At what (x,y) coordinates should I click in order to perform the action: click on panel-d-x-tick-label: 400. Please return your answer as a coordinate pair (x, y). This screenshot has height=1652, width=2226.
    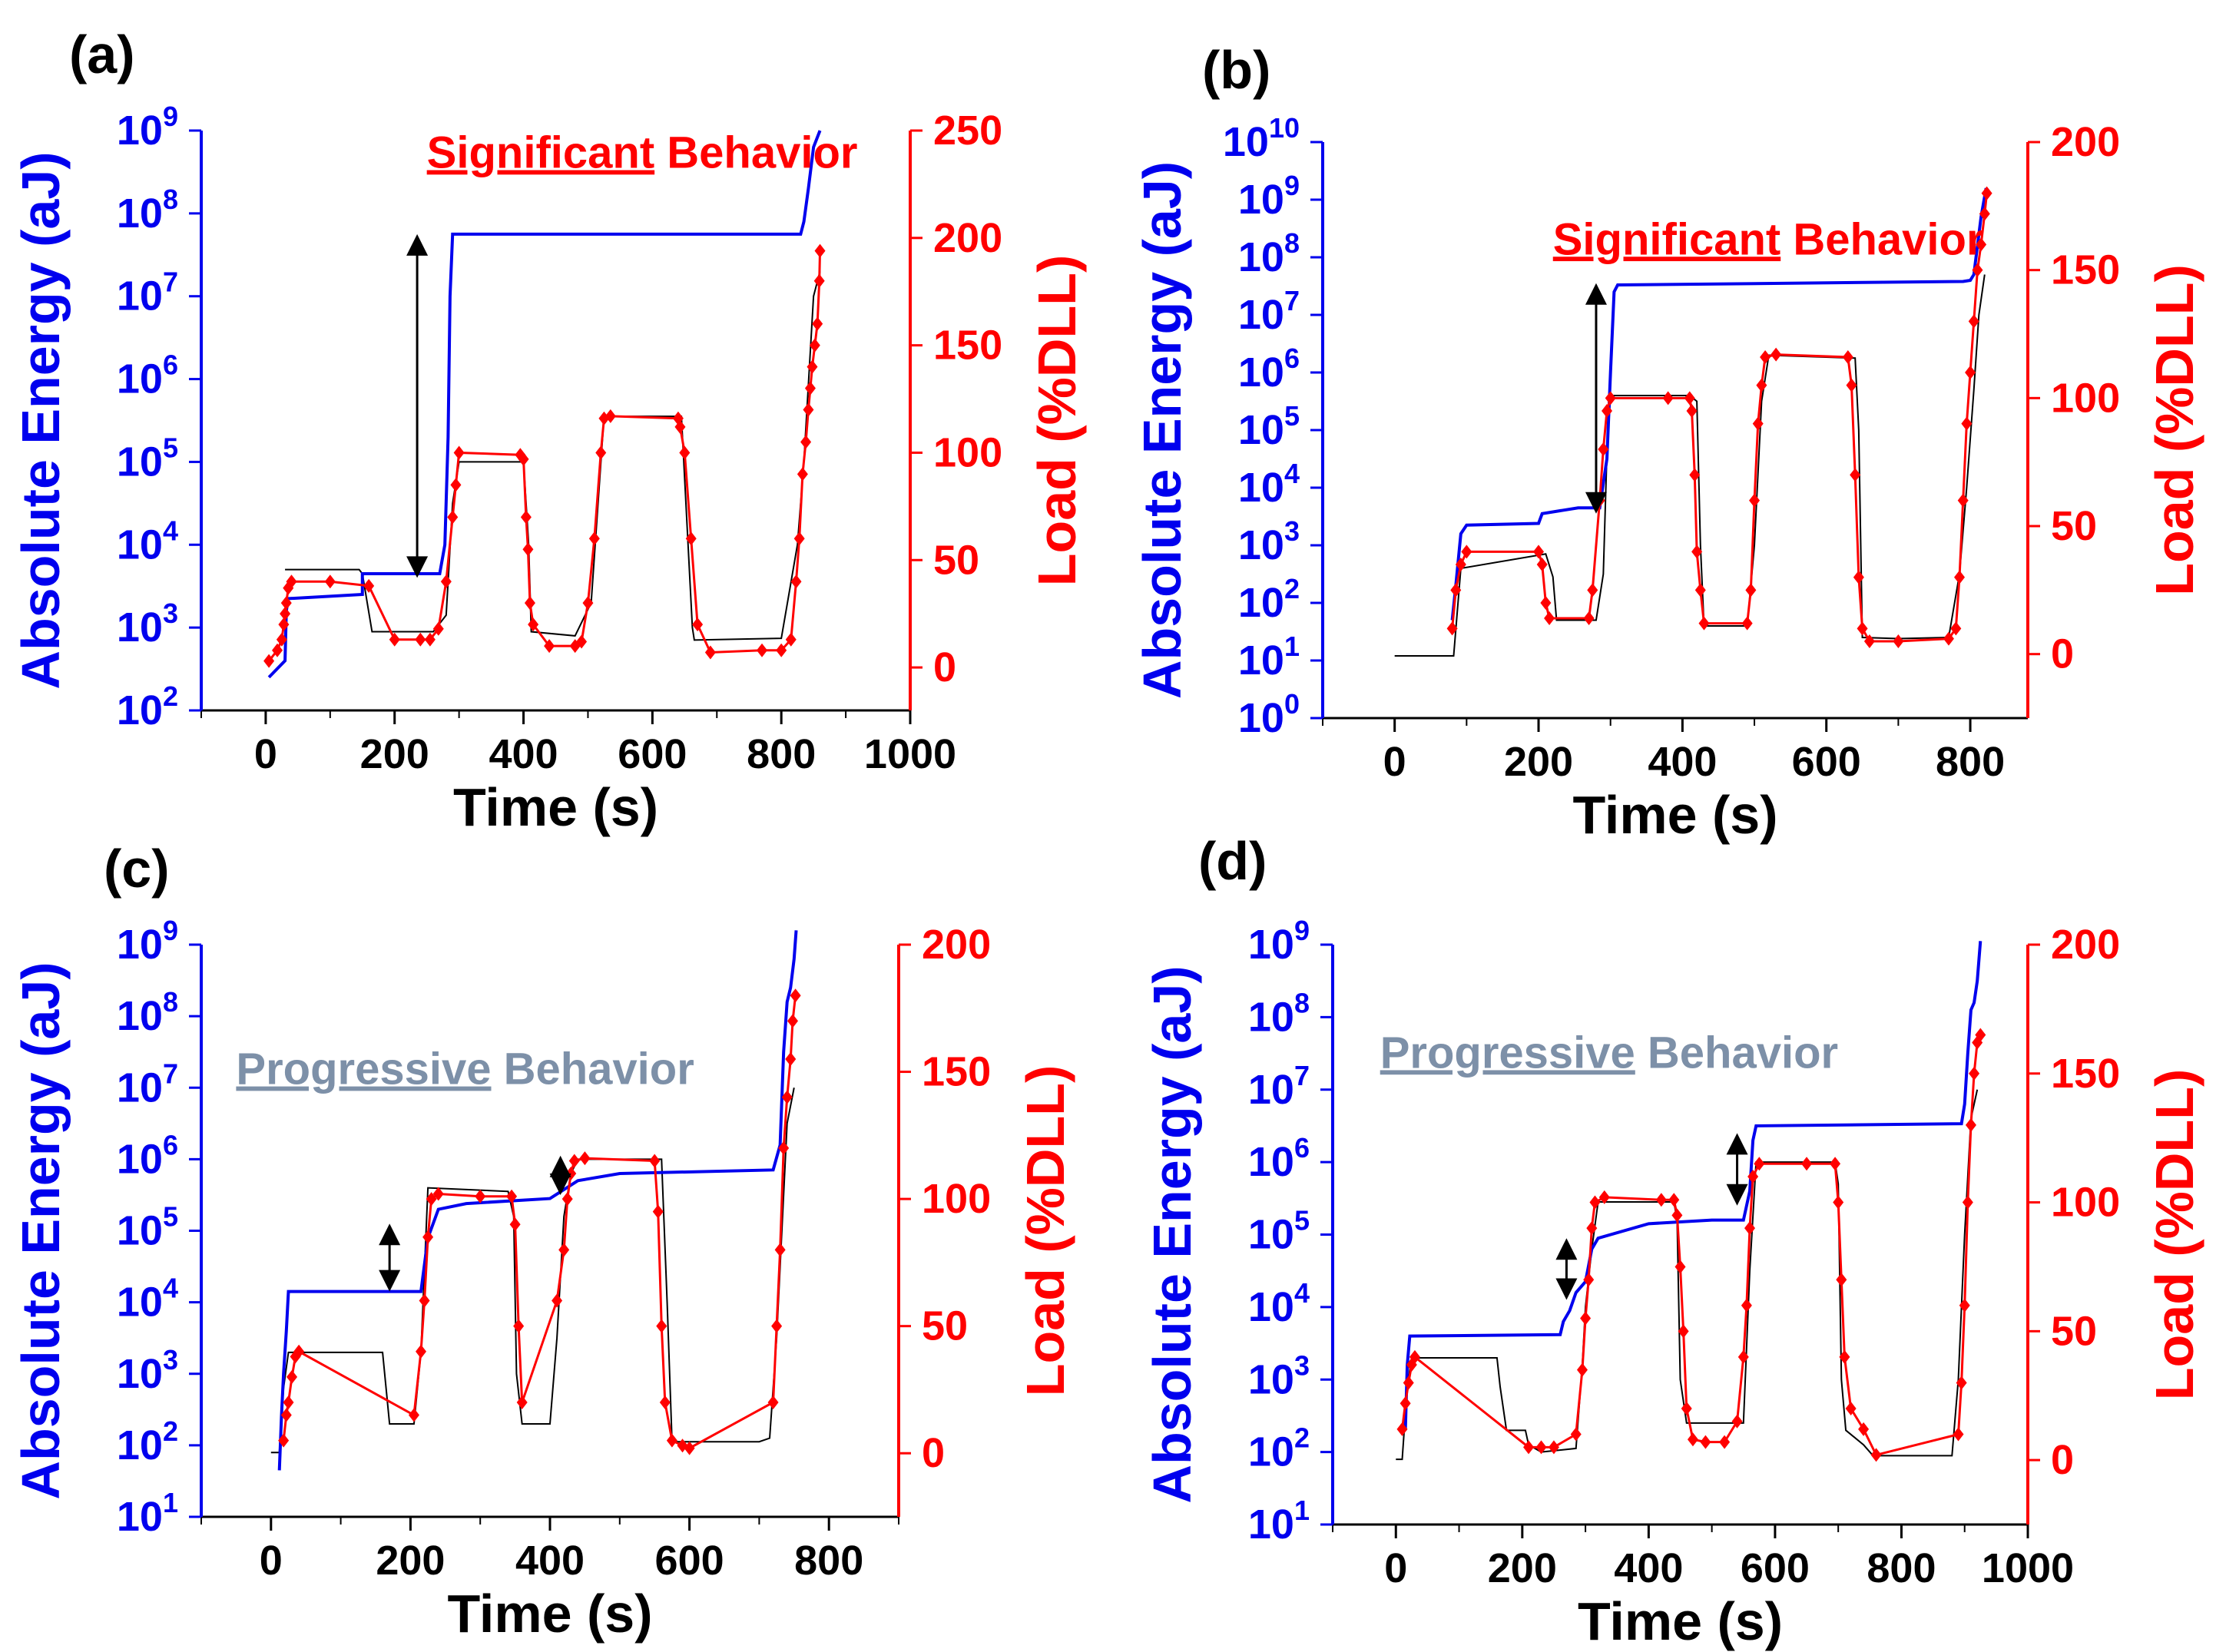
    Looking at the image, I should click on (1648, 1568).